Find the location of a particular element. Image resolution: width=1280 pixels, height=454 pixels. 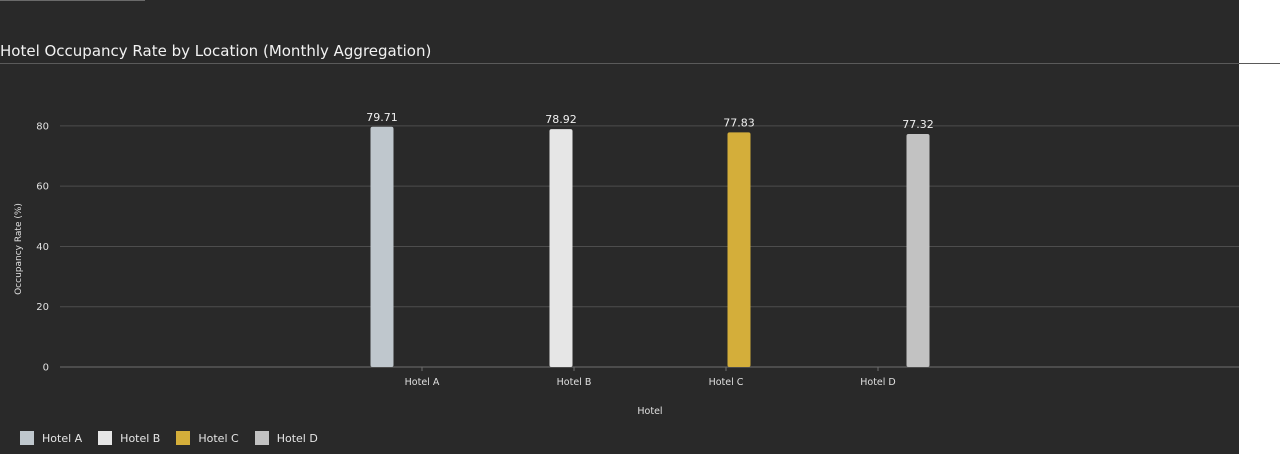

legend-item: Hotel B is located at coordinates (129, 438).